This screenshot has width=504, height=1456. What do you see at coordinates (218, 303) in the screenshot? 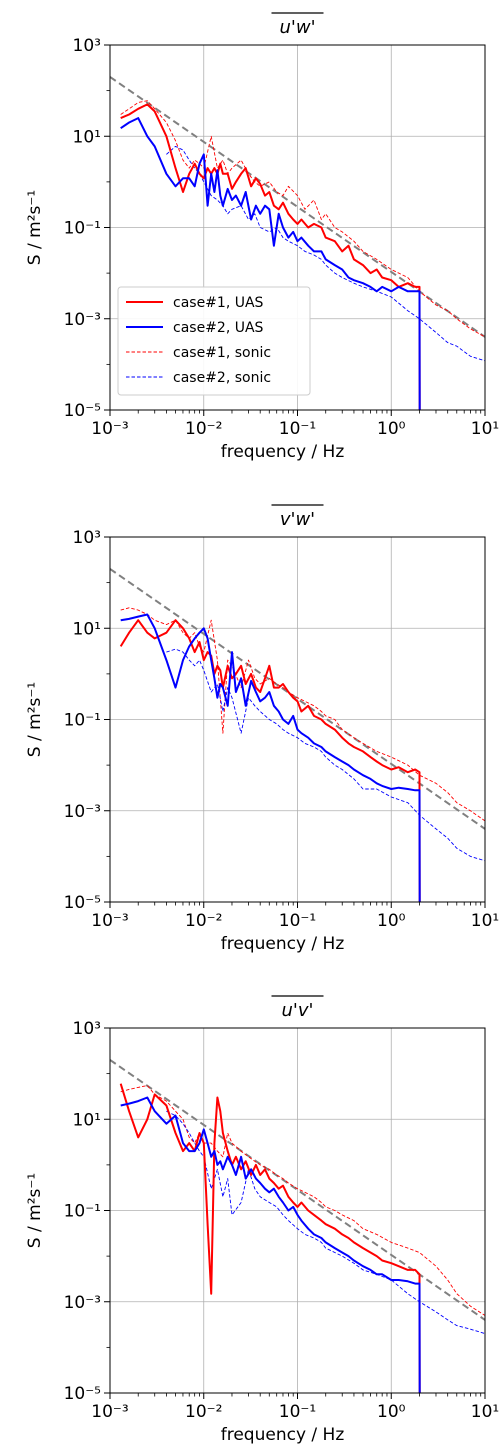
I see `legend-label: case#1, UAS` at bounding box center [218, 303].